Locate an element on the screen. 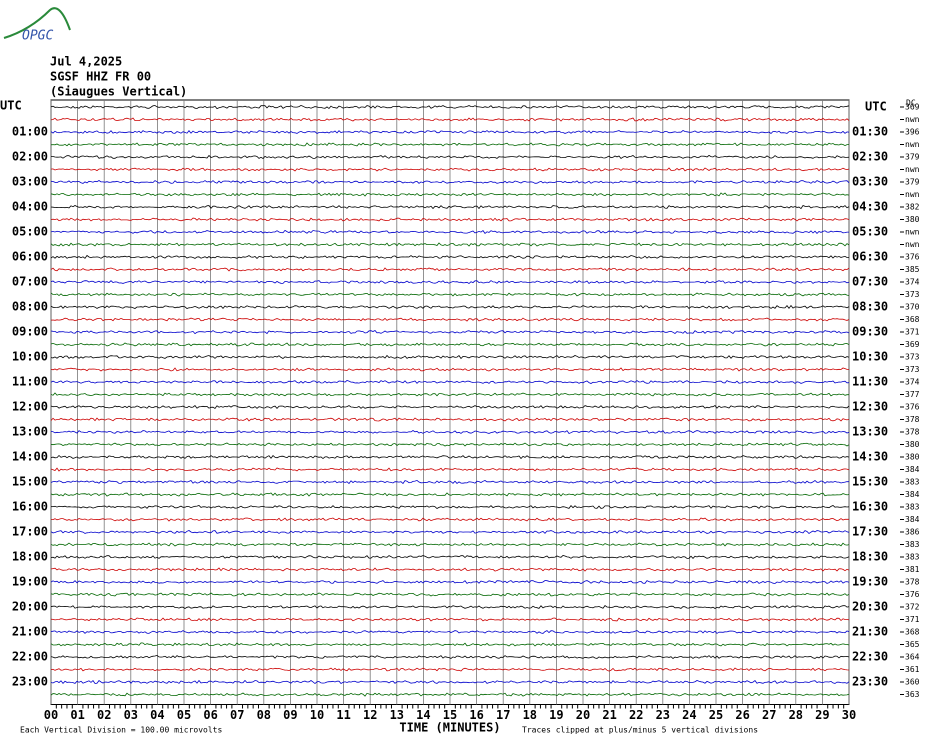 This screenshot has width=930, height=744. dc-value: 380 is located at coordinates (912, 219).